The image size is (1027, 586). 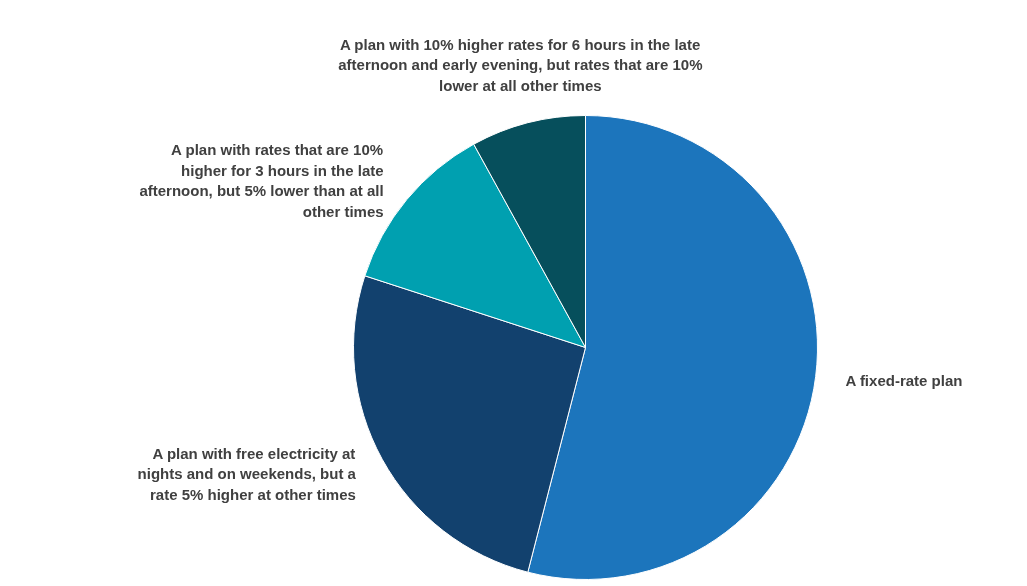 I want to click on slice-label: A plan with 10% higher rates for 6 hours in the late afternoon and early evening, but rates that are 10% lower at all other times, so click(x=520, y=64).